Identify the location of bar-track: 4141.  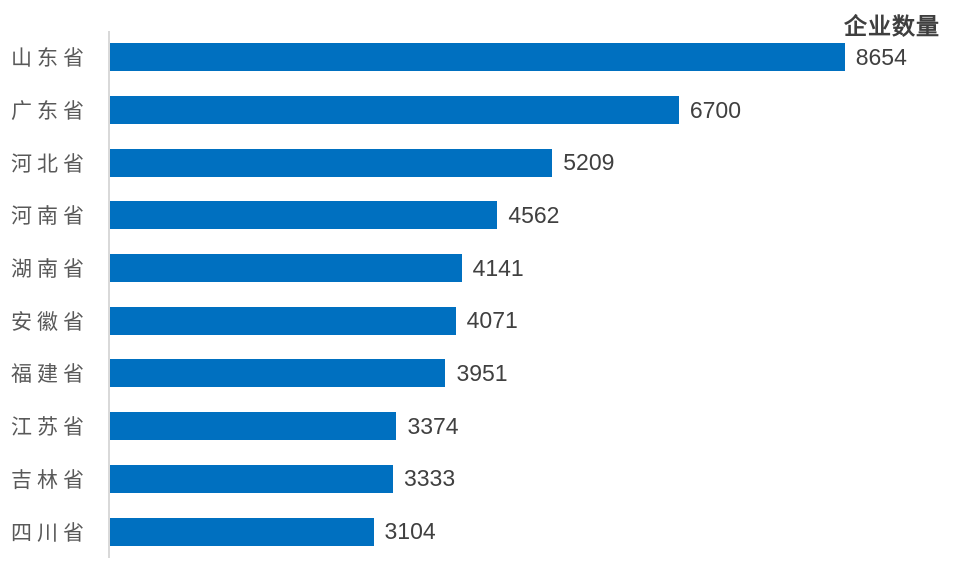
(534, 268).